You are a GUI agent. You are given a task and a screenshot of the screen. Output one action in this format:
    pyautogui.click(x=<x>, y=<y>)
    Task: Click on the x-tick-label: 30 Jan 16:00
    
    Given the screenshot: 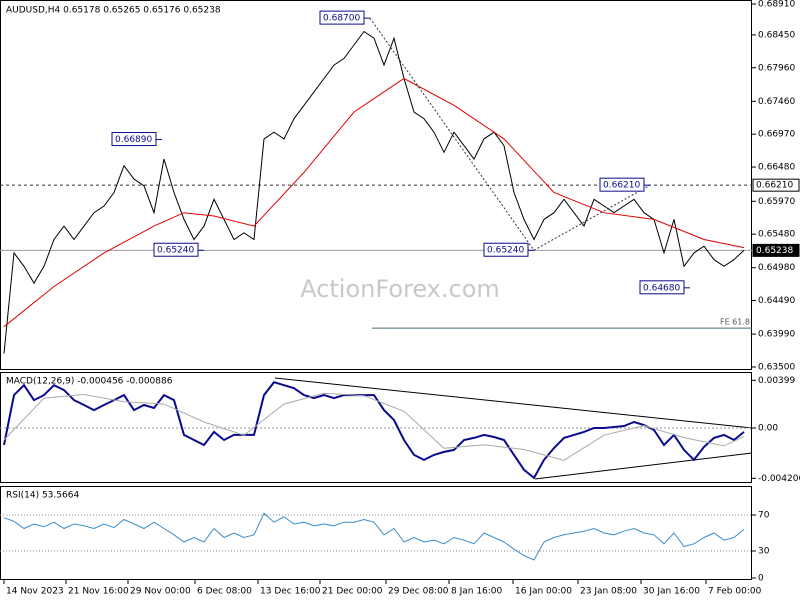 What is the action you would take?
    pyautogui.click(x=671, y=592)
    